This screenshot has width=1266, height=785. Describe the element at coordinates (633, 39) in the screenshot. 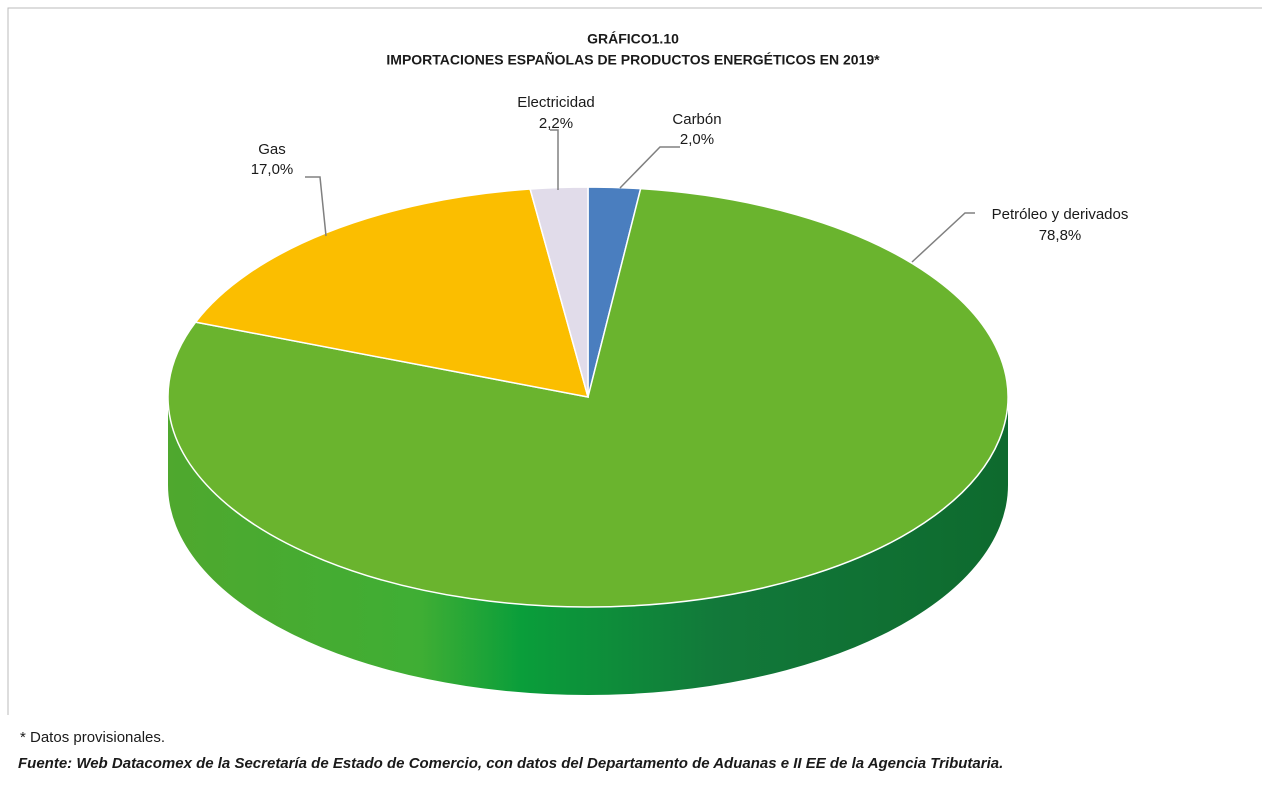

I see `chart-title: GRÁFICO1.10` at that location.